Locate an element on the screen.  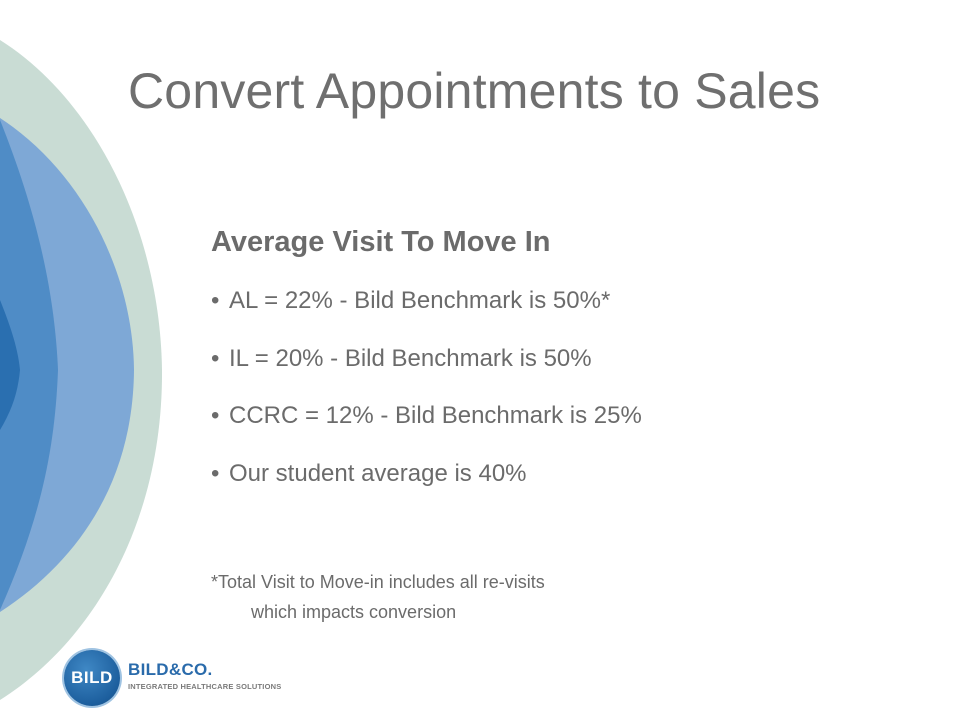
bullet-item: • AL = 22% - Bild Benchmark is 50%* is located at coordinates (426, 309).